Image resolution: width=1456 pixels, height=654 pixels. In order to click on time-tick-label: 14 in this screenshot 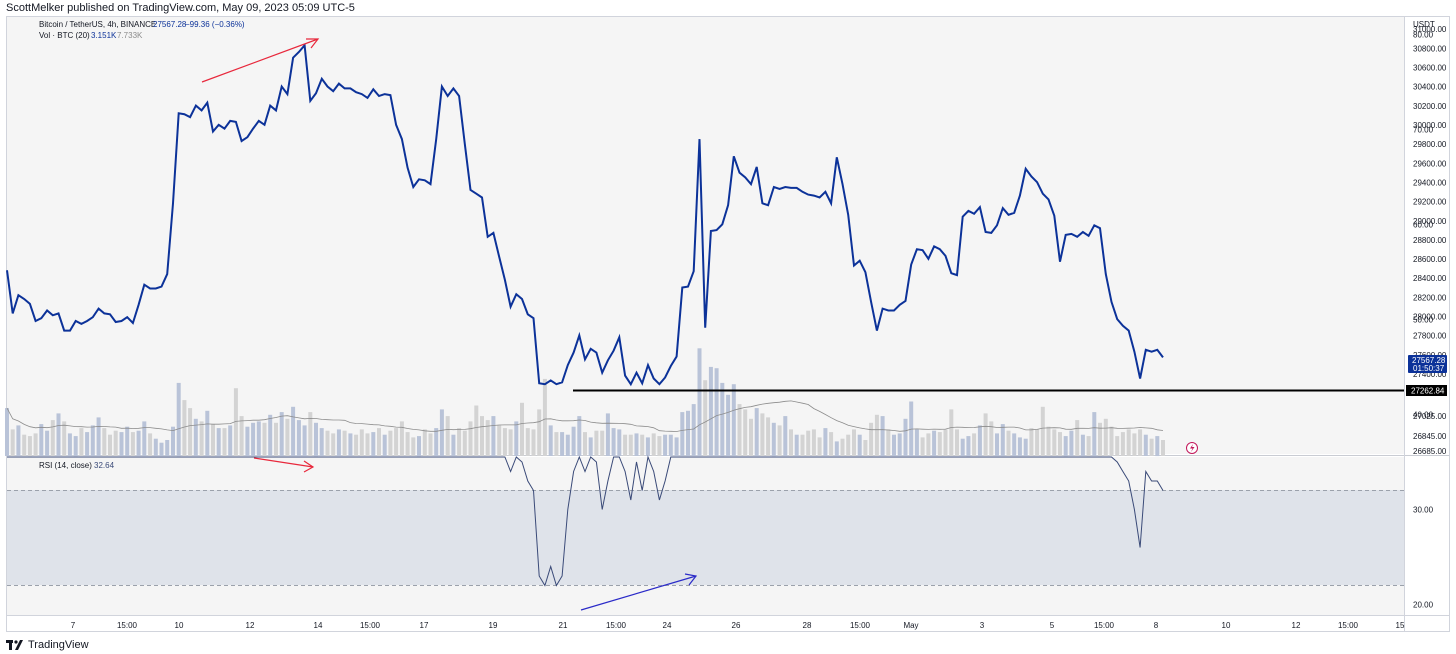, I will do `click(318, 625)`.